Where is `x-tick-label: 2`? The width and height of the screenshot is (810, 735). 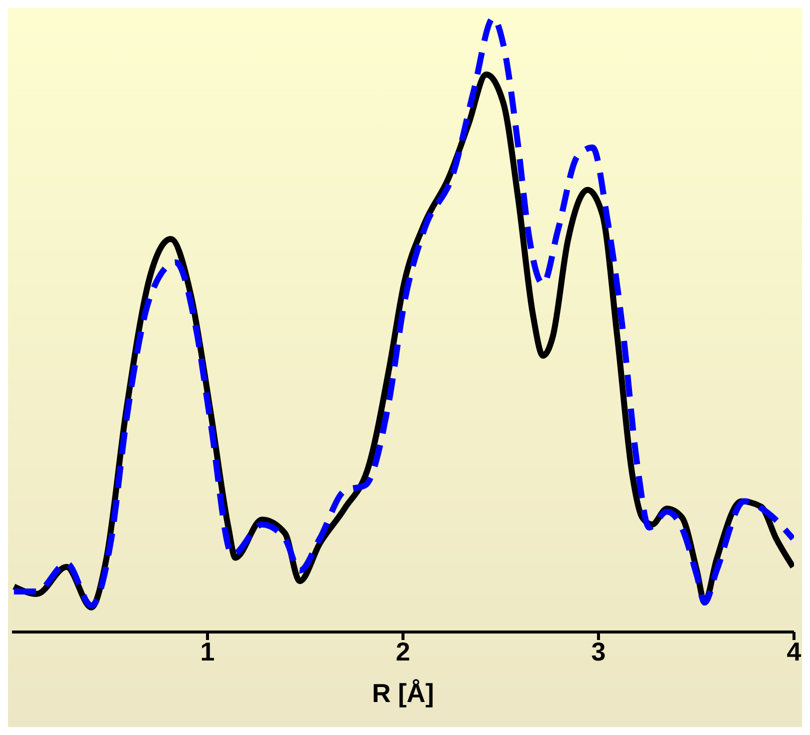 x-tick-label: 2 is located at coordinates (403, 651).